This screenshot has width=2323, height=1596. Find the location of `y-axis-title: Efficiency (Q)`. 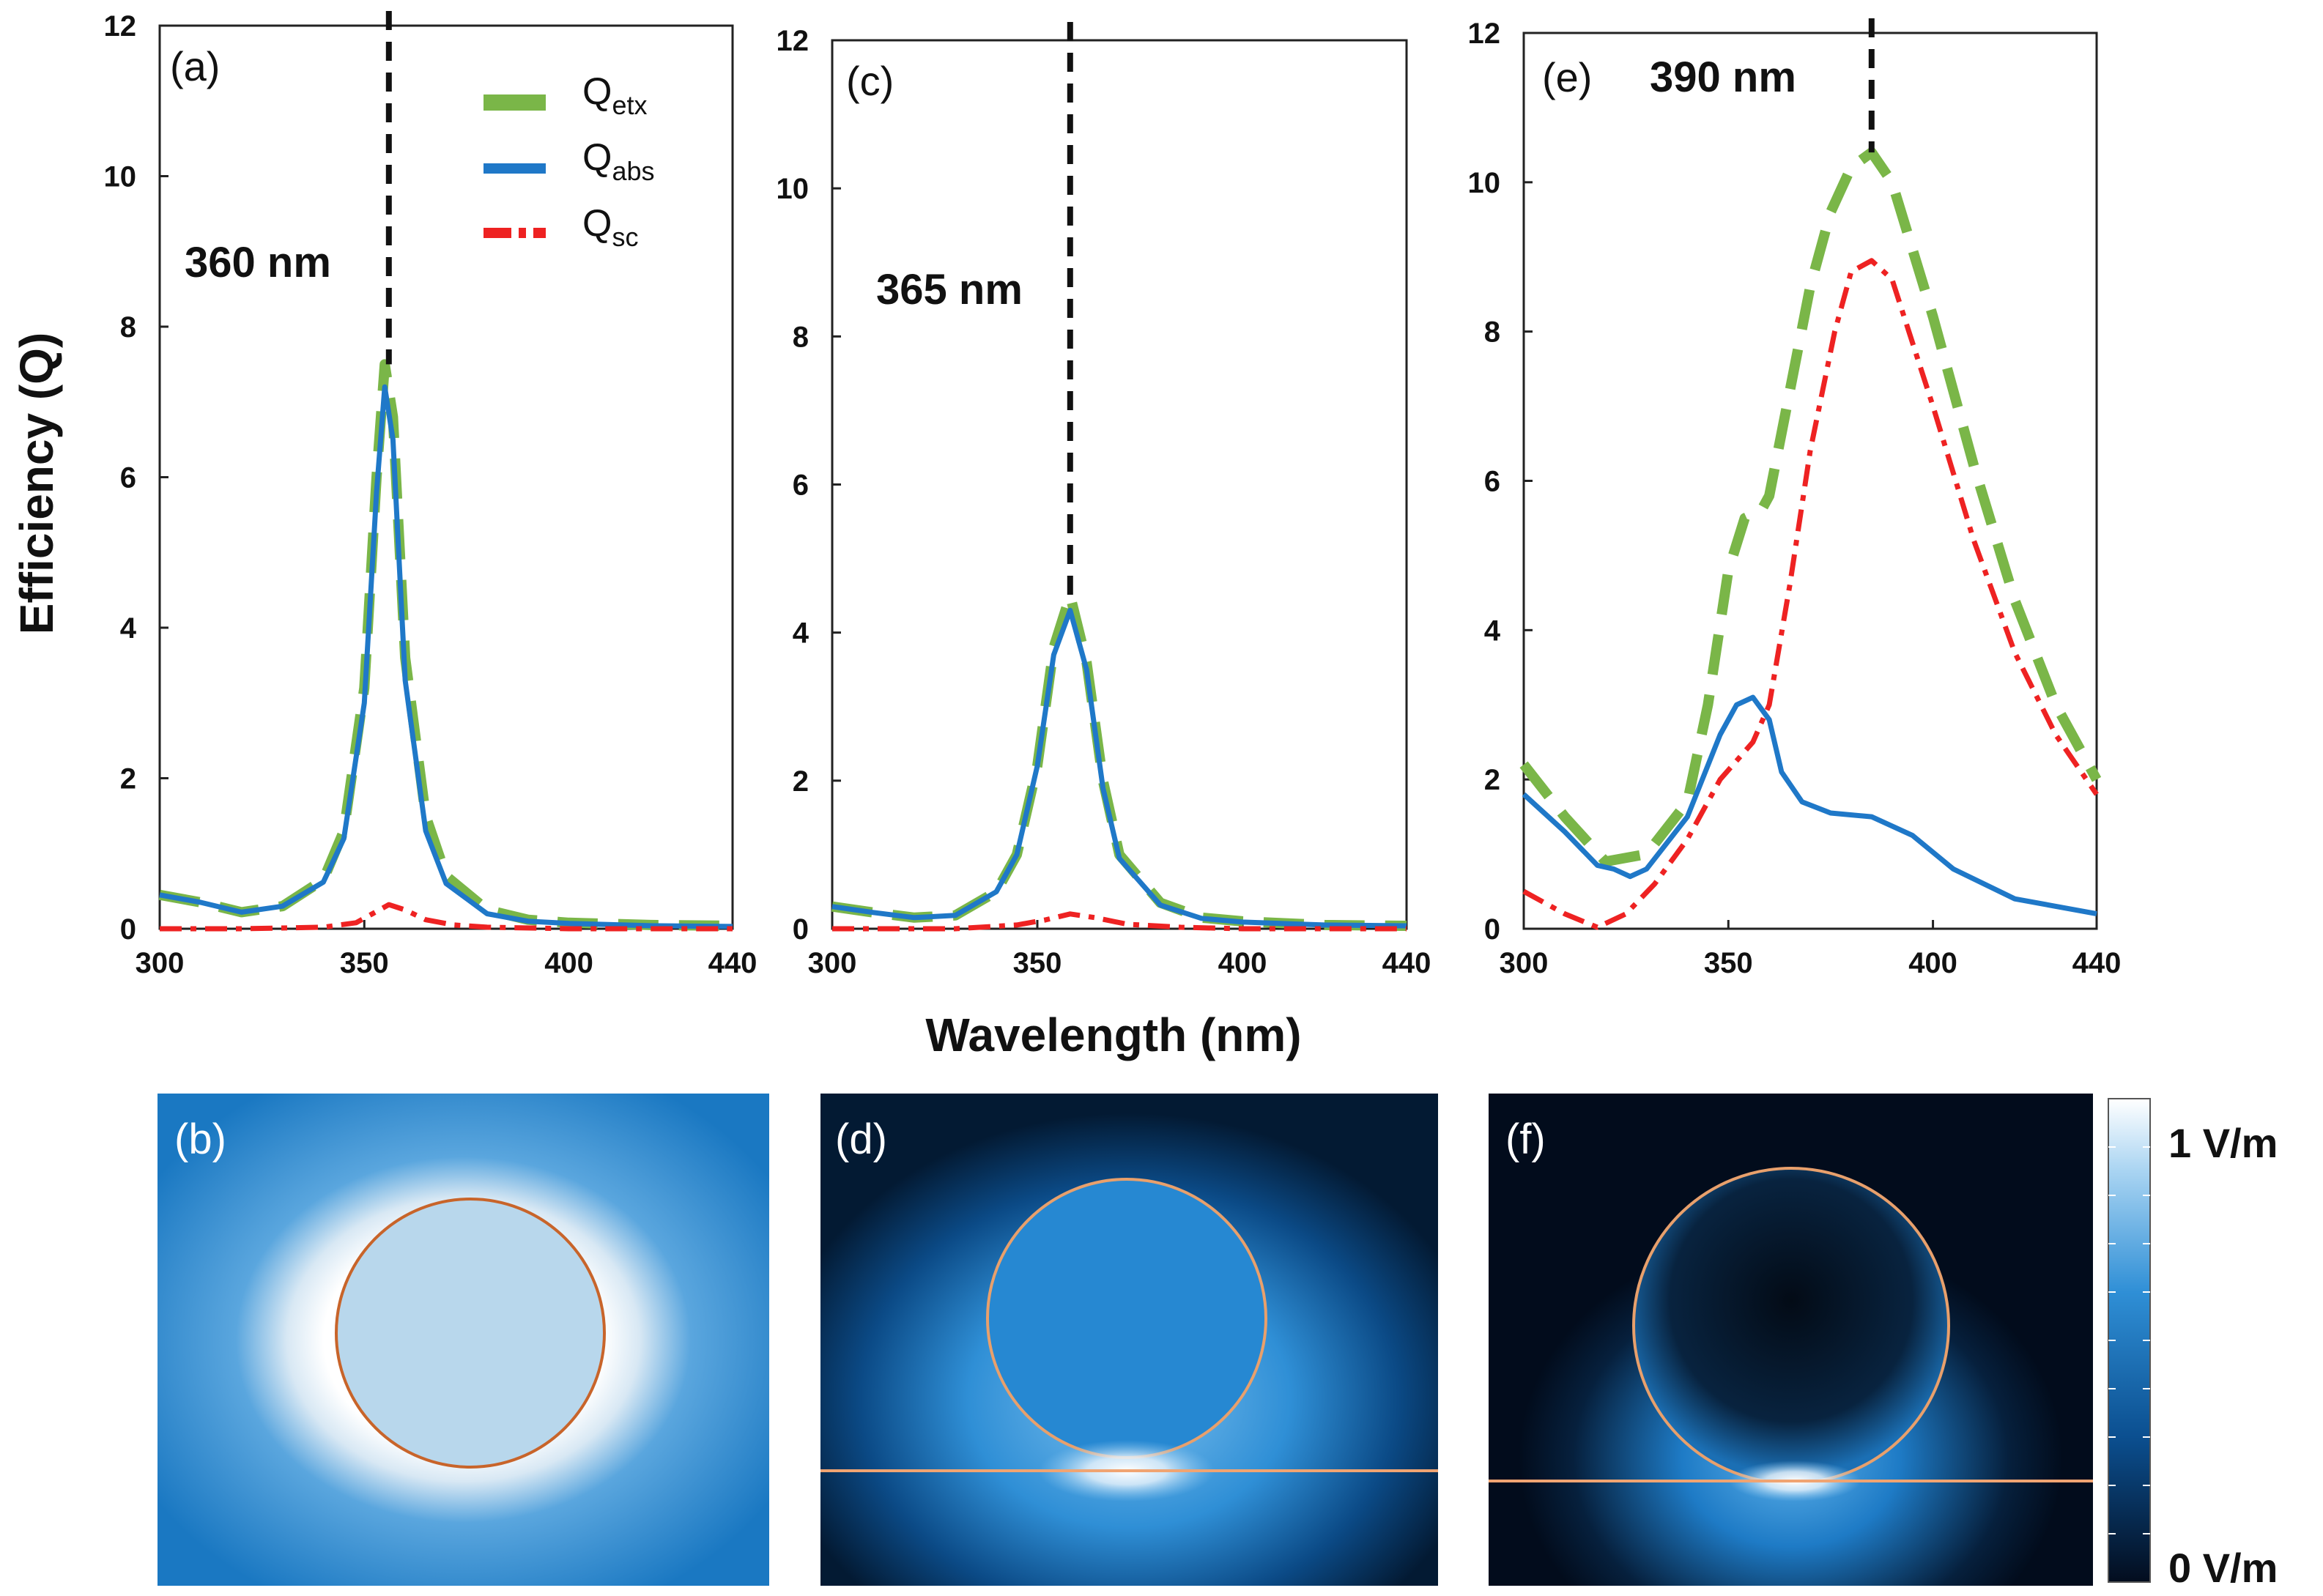

y-axis-title: Efficiency (Q) is located at coordinates (36, 484).